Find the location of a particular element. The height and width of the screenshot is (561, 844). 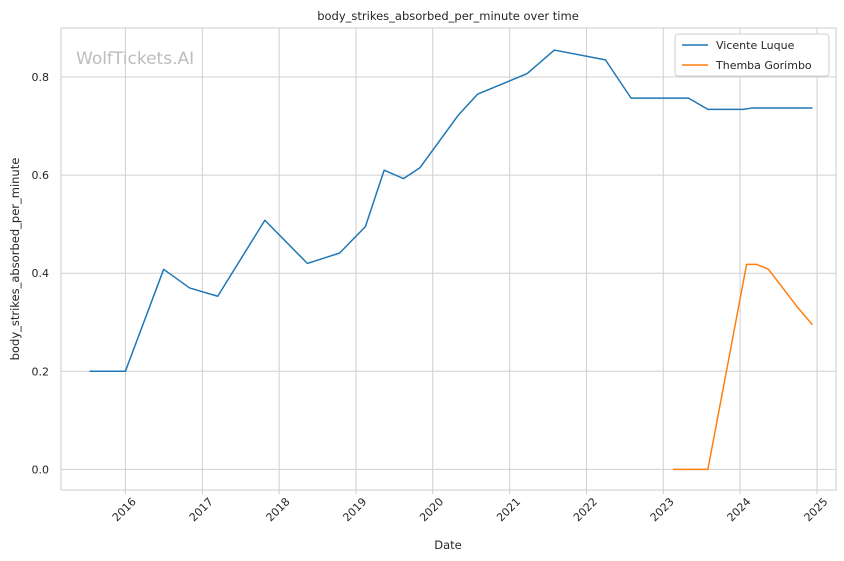

x-axis-label: Date is located at coordinates (448, 545).